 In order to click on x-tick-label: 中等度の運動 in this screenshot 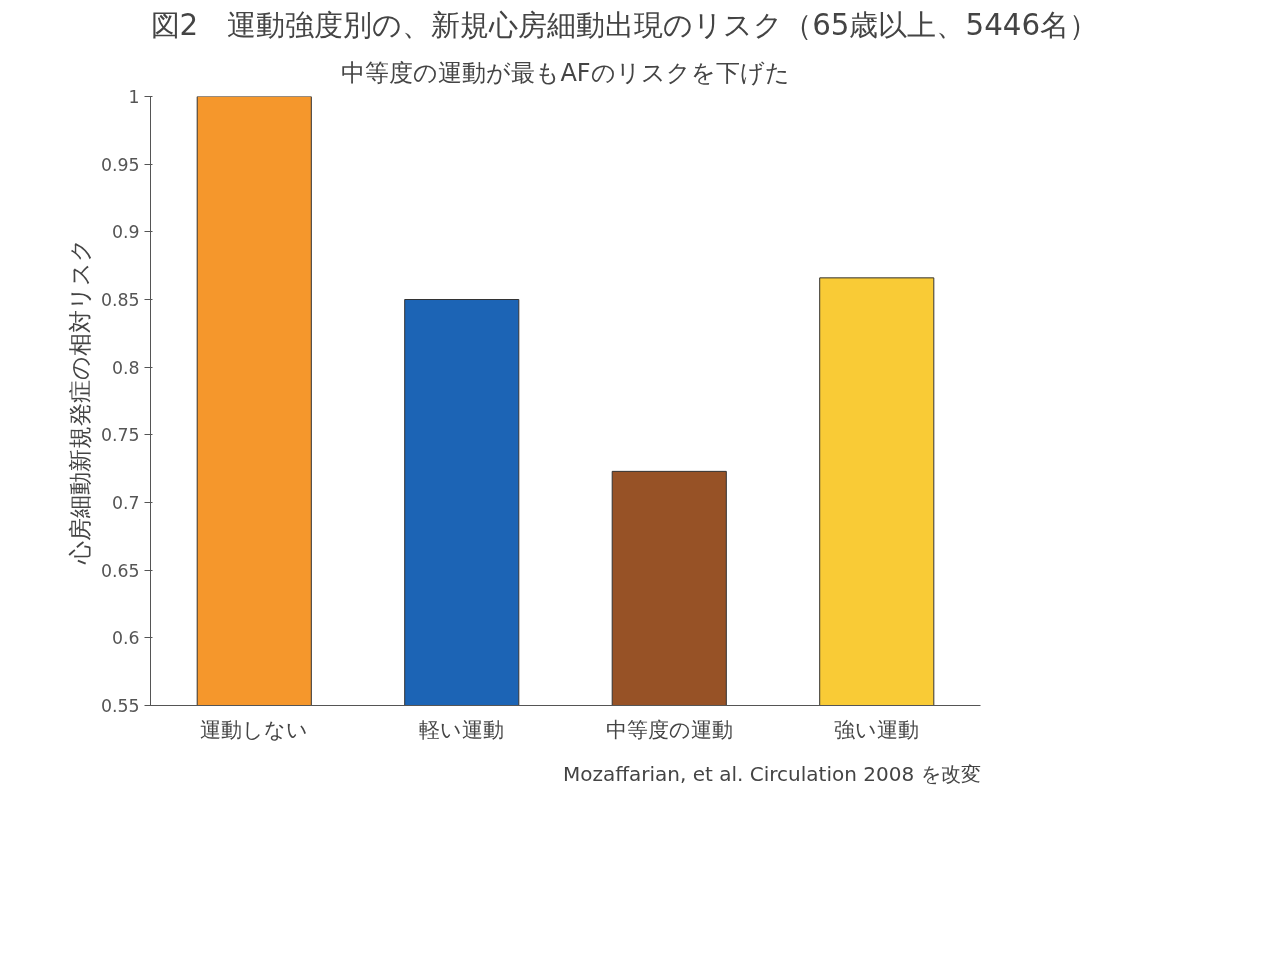, I will do `click(669, 729)`.